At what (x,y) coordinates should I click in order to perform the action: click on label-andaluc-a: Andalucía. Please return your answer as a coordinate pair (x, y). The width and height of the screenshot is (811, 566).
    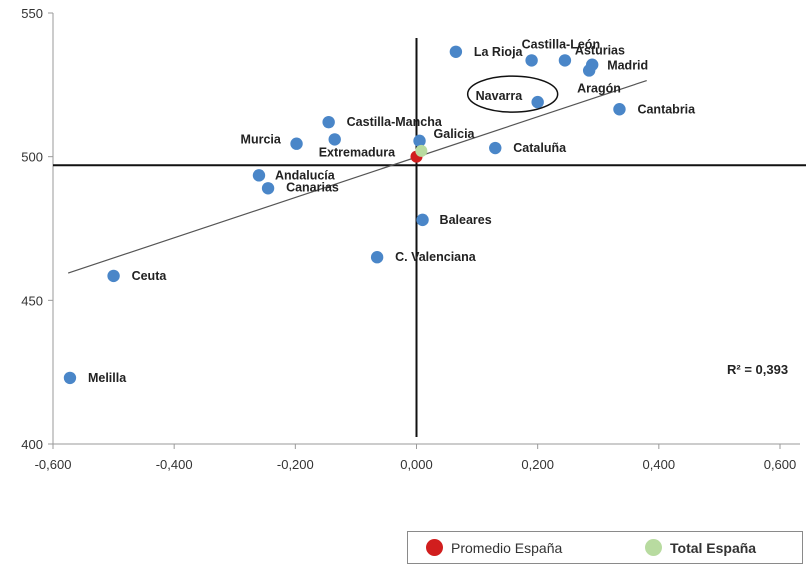
    Looking at the image, I should click on (305, 175).